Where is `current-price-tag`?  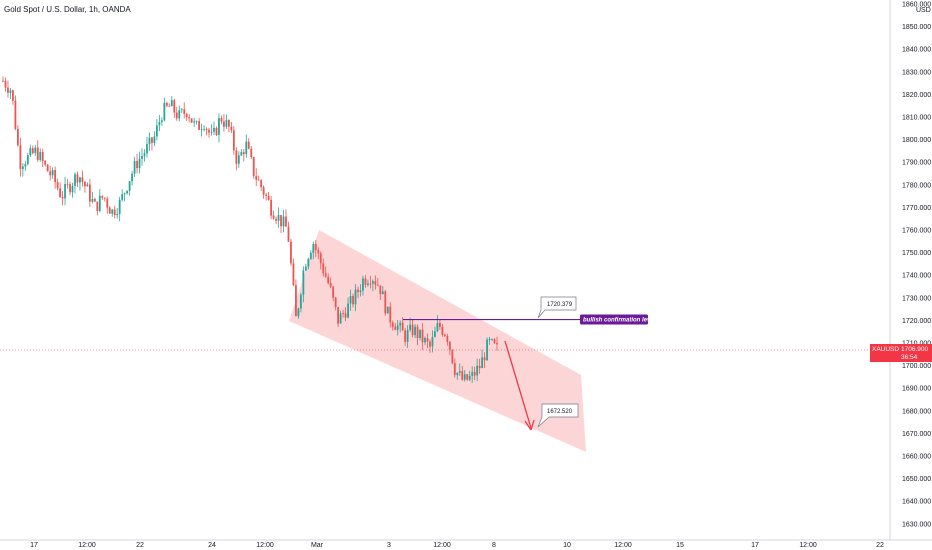 current-price-tag is located at coordinates (901, 353).